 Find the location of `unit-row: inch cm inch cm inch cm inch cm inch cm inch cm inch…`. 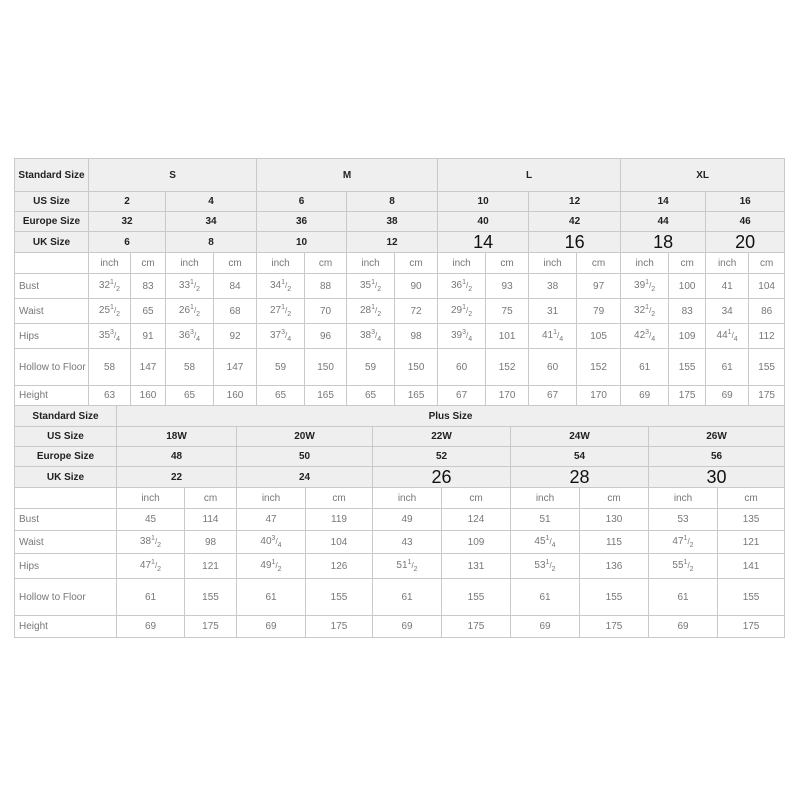

unit-row: inch cm inch cm inch cm inch cm inch cm inch cm inch… is located at coordinates (400, 263).